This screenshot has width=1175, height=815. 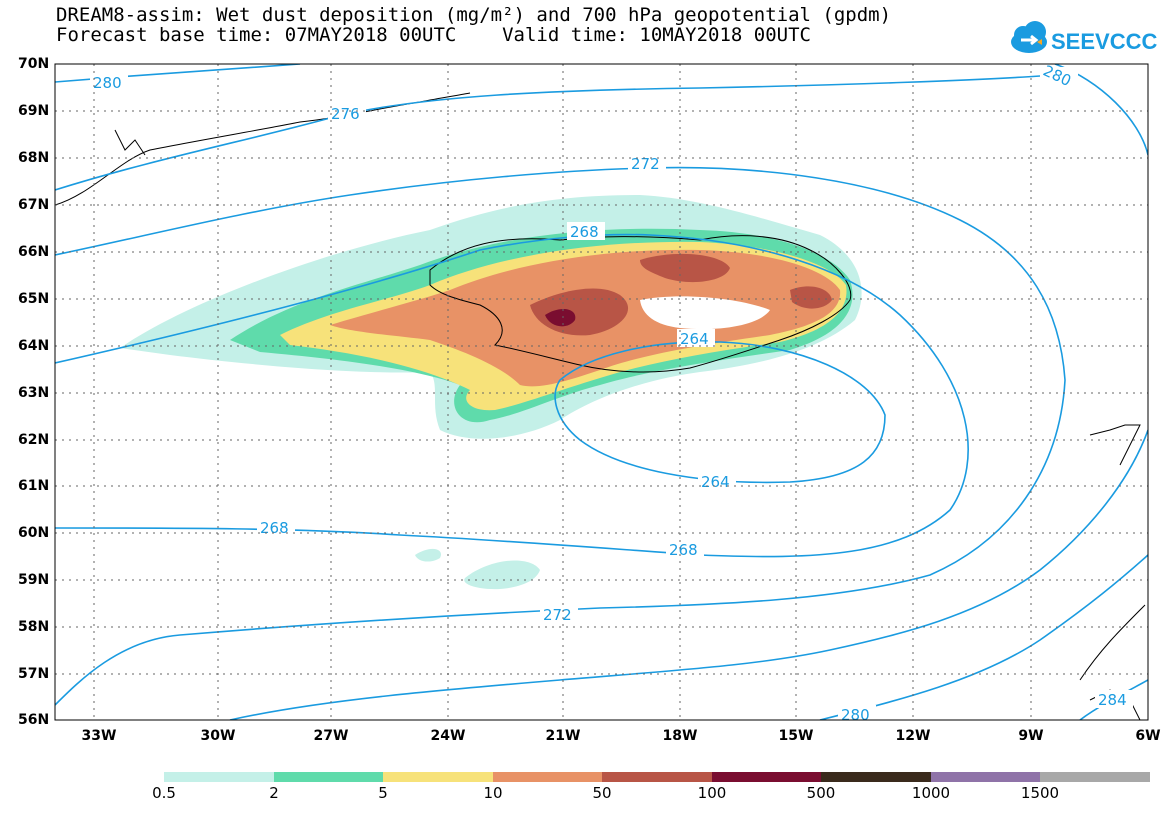 What do you see at coordinates (34, 393) in the screenshot?
I see `lat-label: 63N` at bounding box center [34, 393].